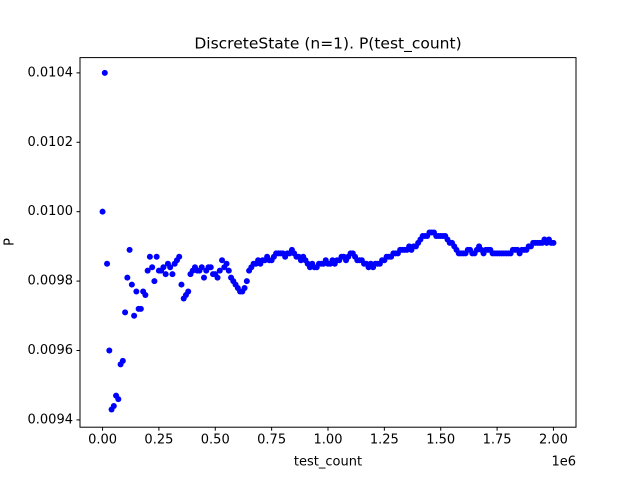 Image resolution: width=640 pixels, height=480 pixels. What do you see at coordinates (10, 242) in the screenshot?
I see `y-axis-label: P` at bounding box center [10, 242].